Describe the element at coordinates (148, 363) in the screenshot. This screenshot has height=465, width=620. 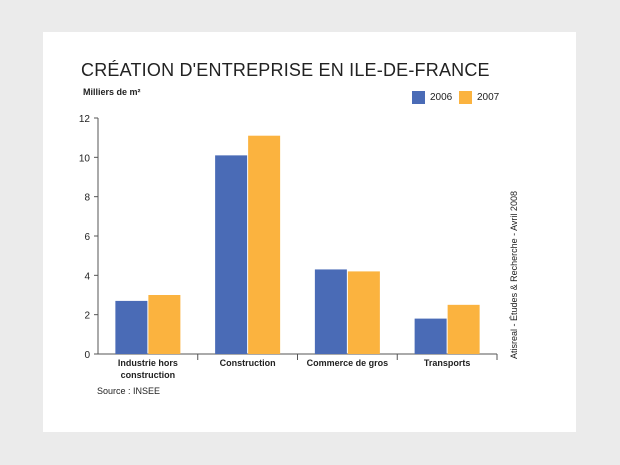
I see `x-category-label: Industrie hors` at that location.